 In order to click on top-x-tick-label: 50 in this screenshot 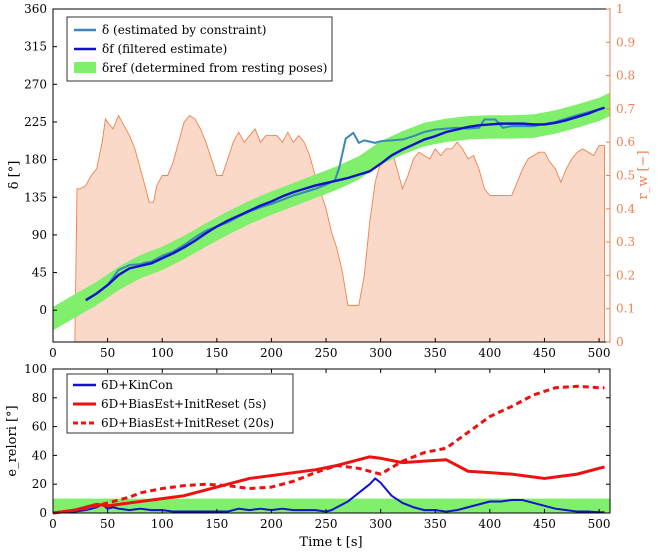, I will do `click(107, 353)`.